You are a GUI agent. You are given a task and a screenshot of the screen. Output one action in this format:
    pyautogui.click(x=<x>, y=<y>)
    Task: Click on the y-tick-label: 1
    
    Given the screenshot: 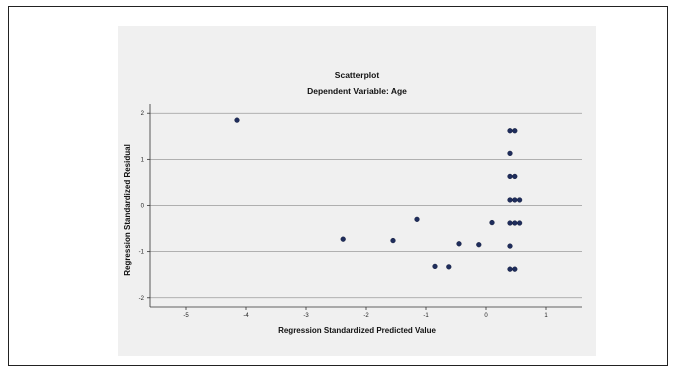 What is the action you would take?
    pyautogui.click(x=143, y=160)
    